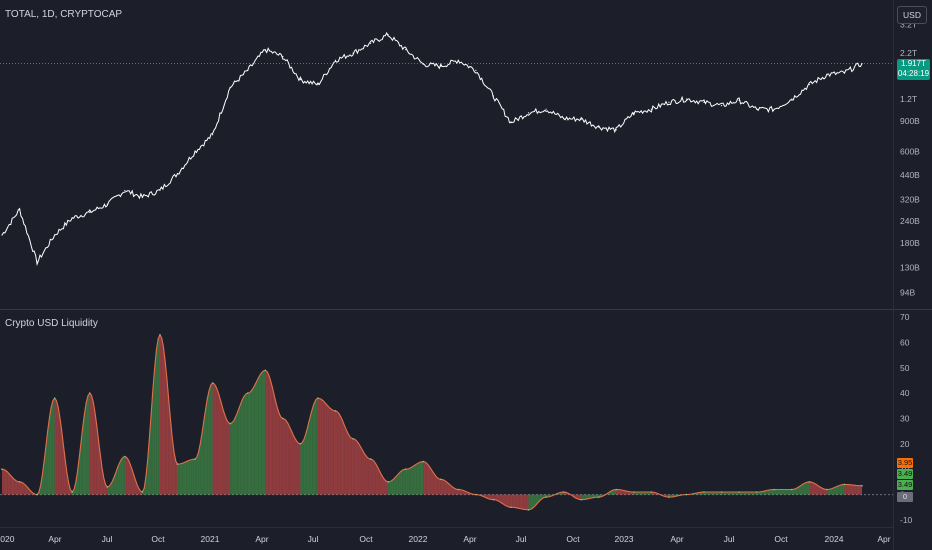 The image size is (932, 550). Describe the element at coordinates (910, 152) in the screenshot. I see `price-axis-label: 600B` at that location.